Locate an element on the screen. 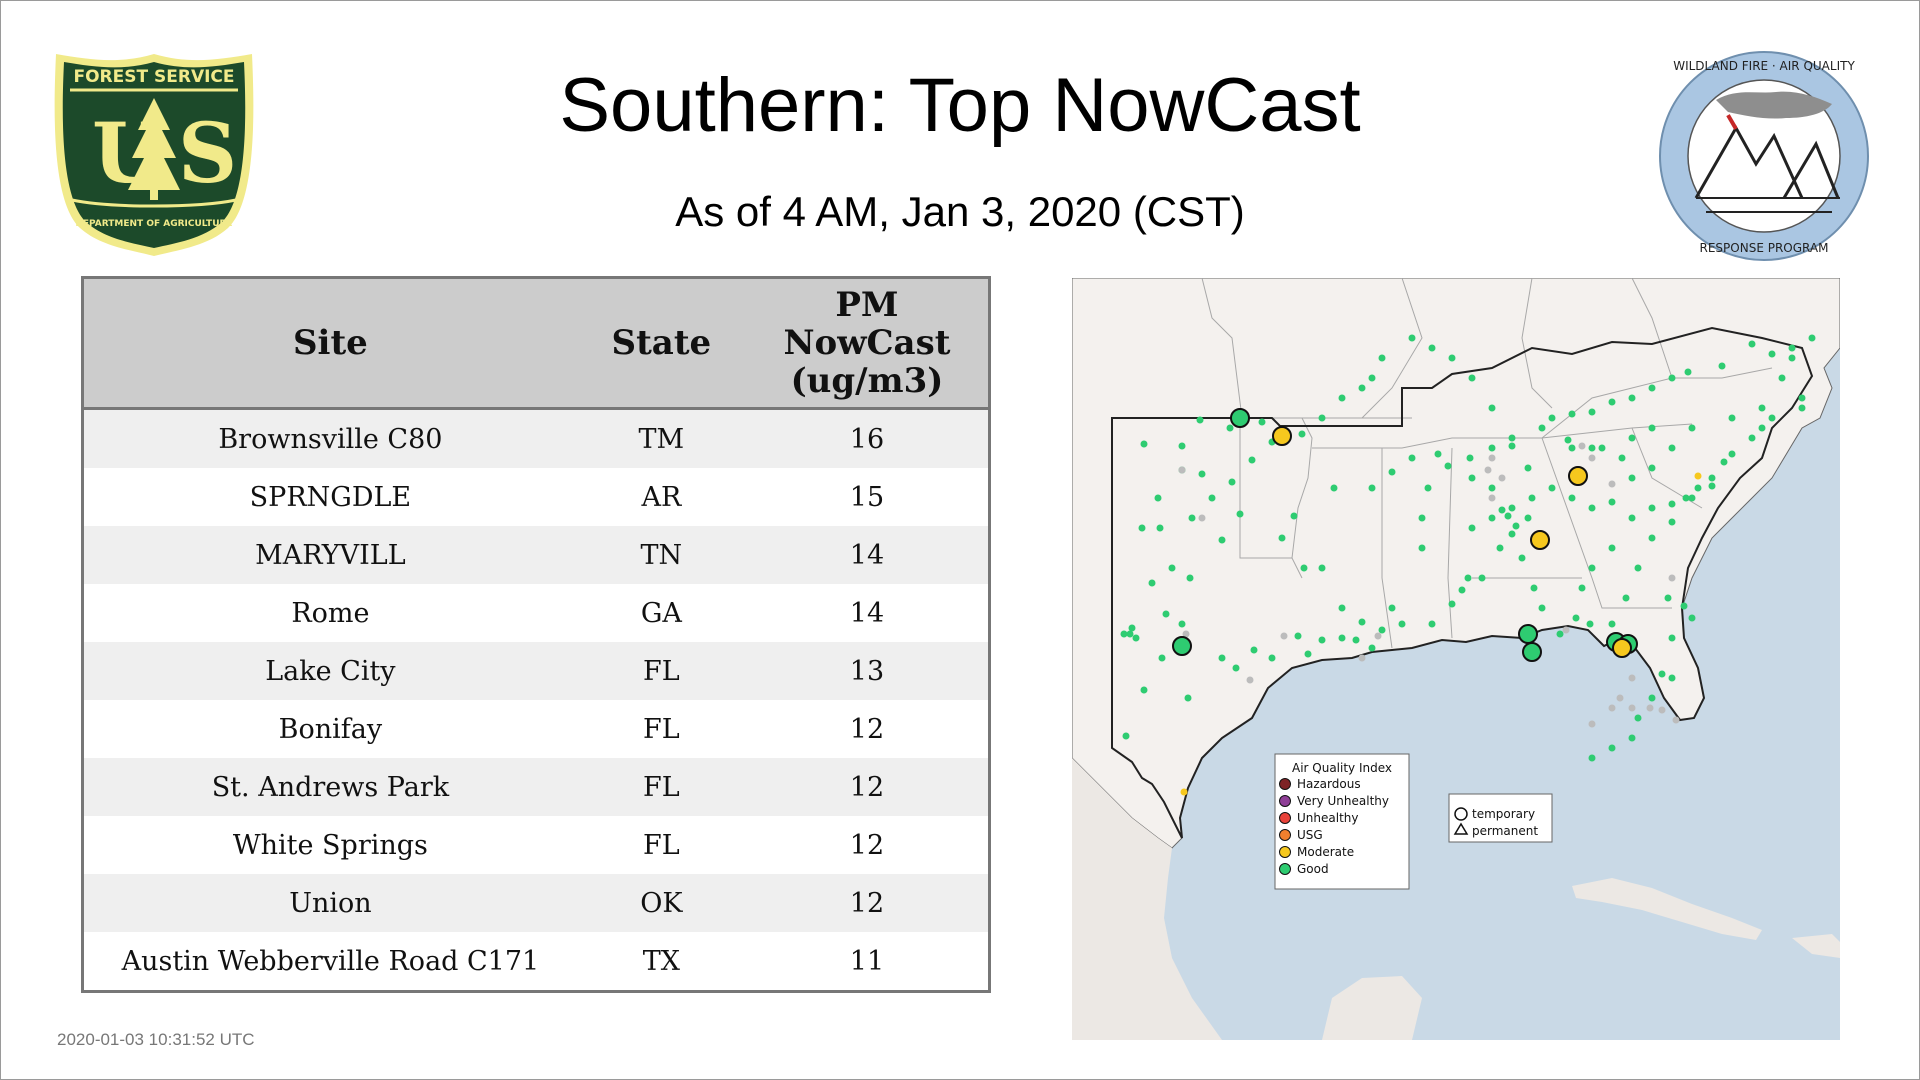  cell-state: TN is located at coordinates (661, 555).